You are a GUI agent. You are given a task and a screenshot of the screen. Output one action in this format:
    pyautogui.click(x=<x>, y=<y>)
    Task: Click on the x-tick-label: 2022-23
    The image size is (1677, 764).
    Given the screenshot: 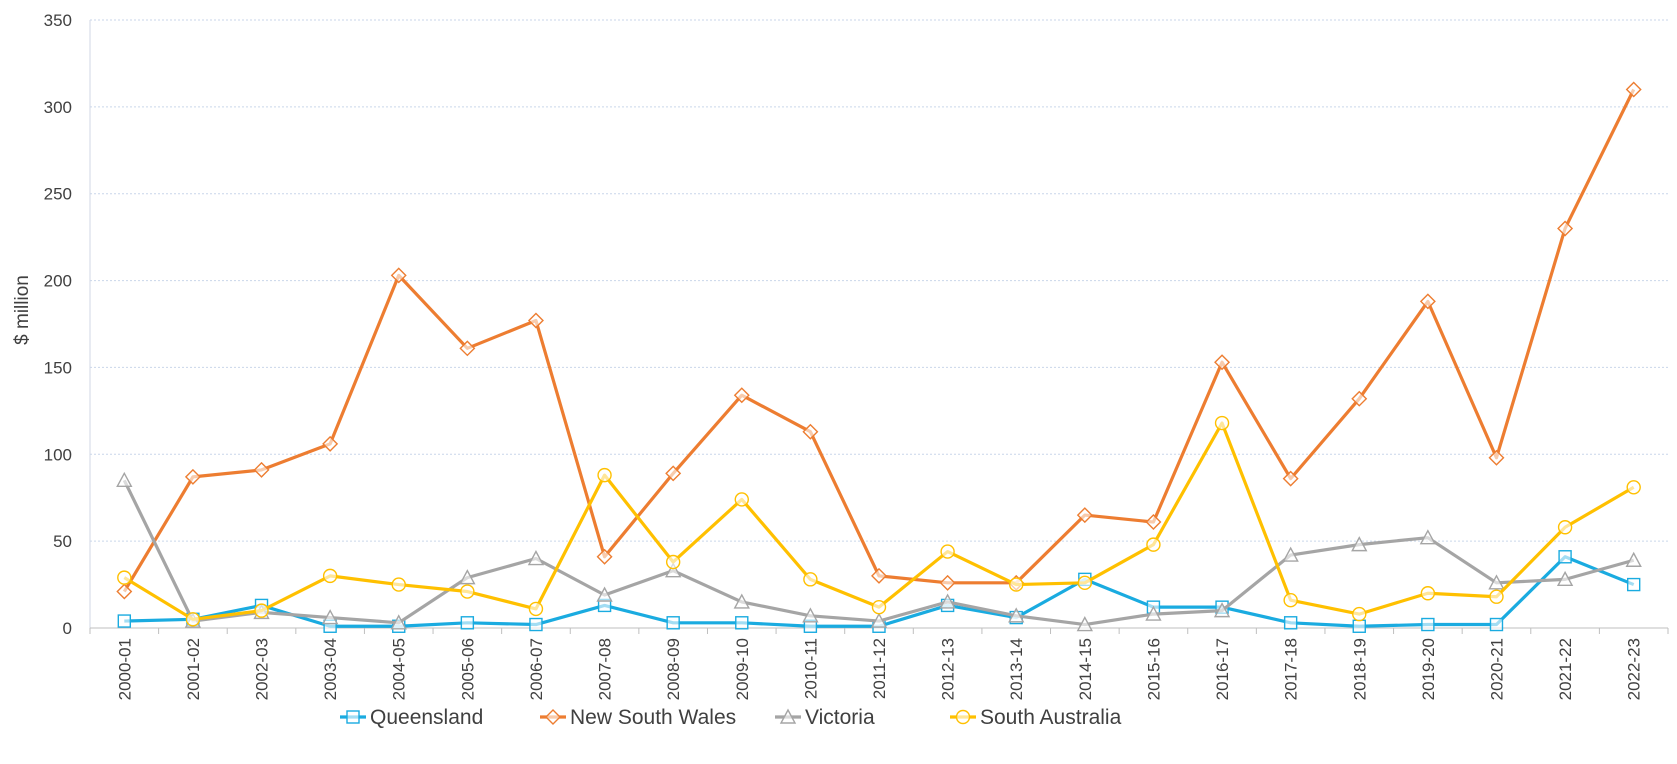 What is the action you would take?
    pyautogui.click(x=1634, y=669)
    